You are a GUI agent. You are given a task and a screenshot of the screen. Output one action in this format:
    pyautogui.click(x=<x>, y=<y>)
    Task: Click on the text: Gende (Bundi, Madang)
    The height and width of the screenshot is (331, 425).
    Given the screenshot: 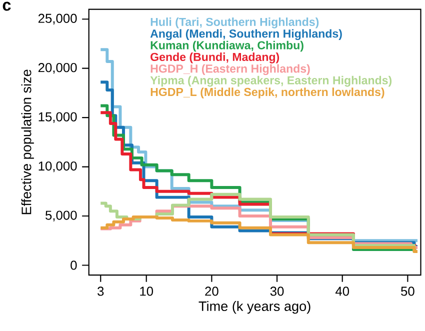 What is the action you would take?
    pyautogui.click(x=215, y=58)
    